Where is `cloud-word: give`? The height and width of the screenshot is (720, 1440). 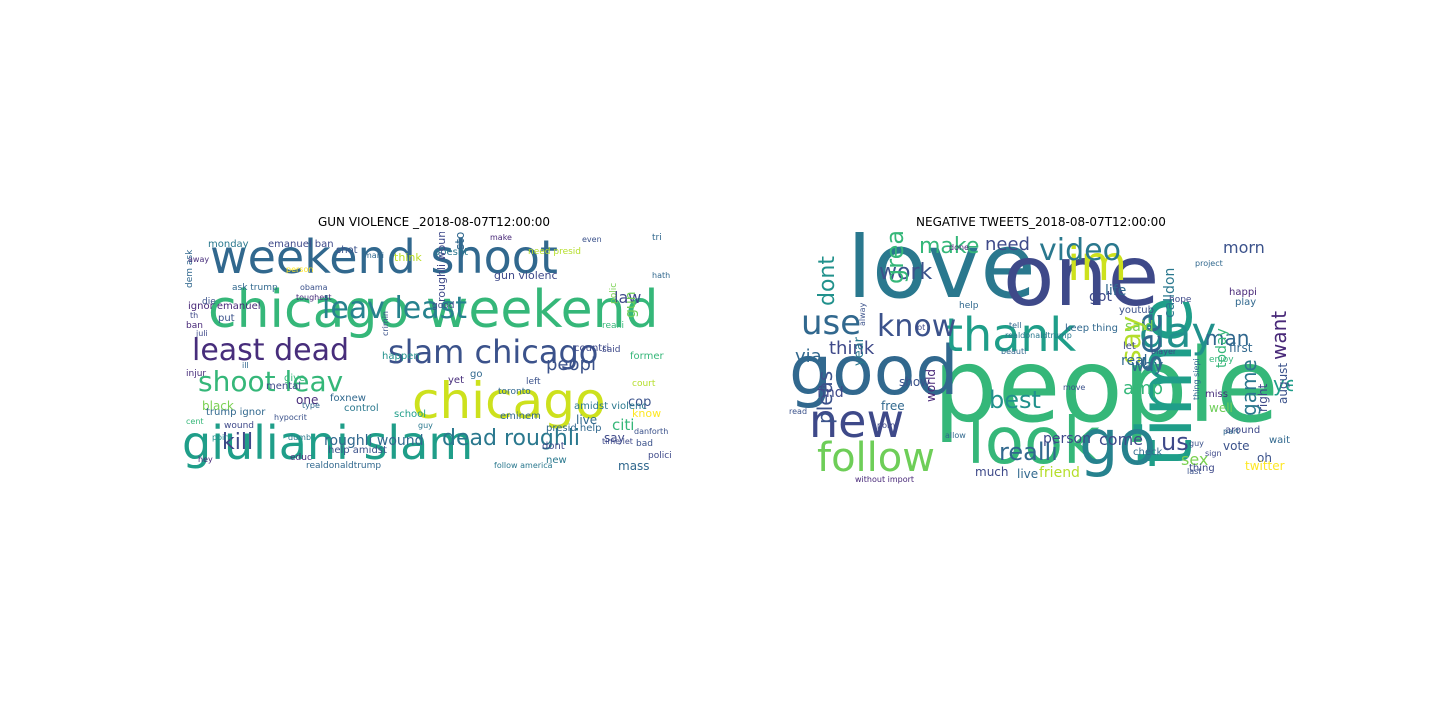
cloud-word: give is located at coordinates (295, 378).